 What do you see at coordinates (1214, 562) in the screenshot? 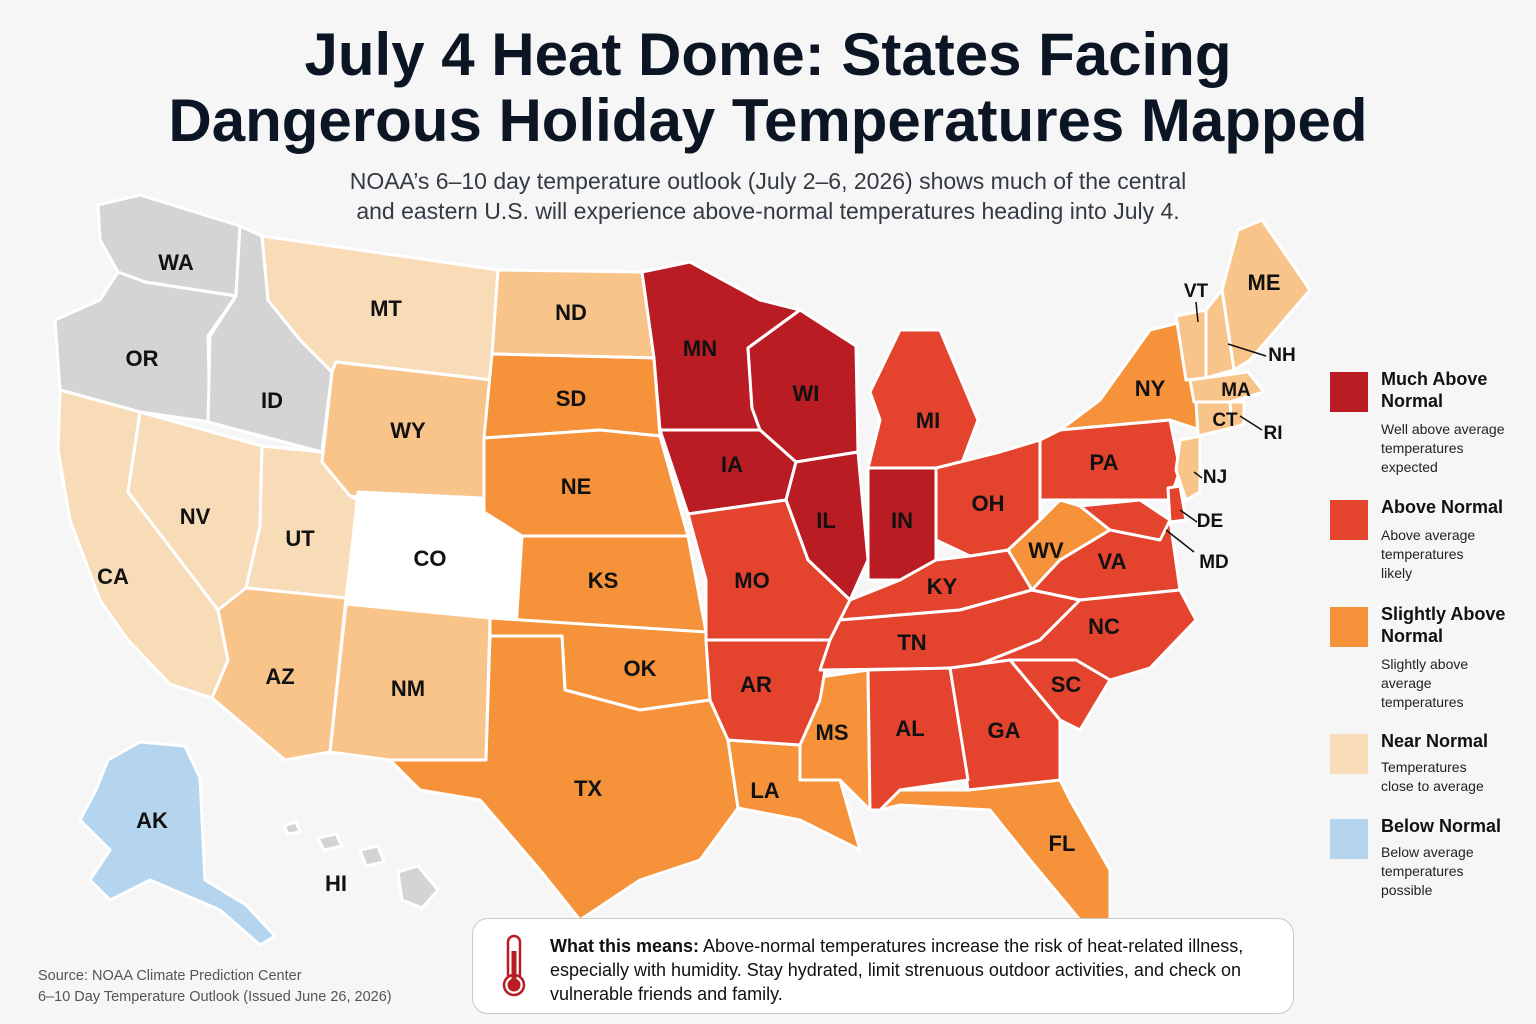
I see `state-label-md: MD` at bounding box center [1214, 562].